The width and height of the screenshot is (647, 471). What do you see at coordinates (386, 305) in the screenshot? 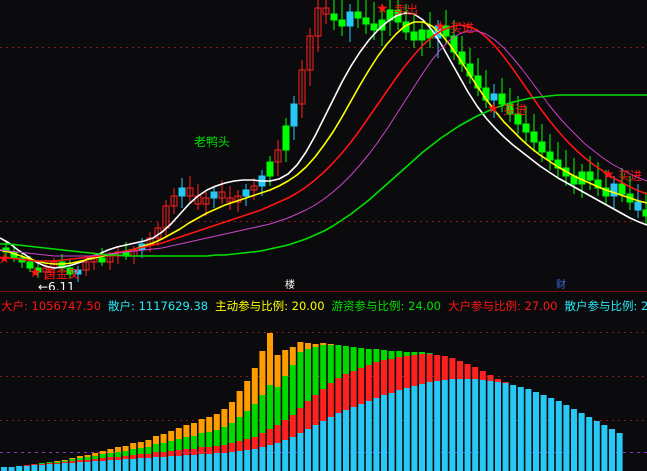
I see `indicator-field: 游资参与比例: 24.00` at bounding box center [386, 305].